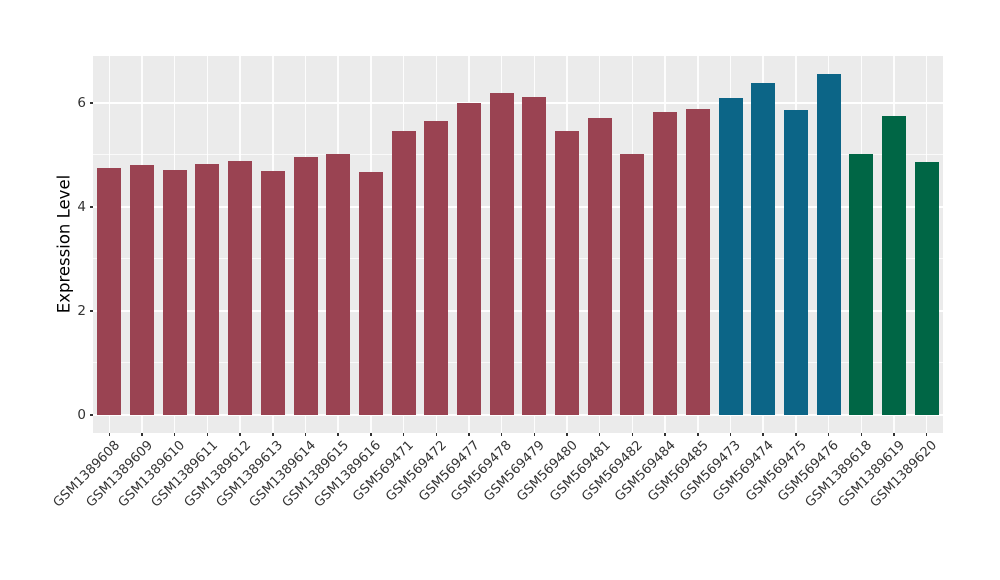  What do you see at coordinates (81, 206) in the screenshot?
I see `y-tick-label: 4` at bounding box center [81, 206].